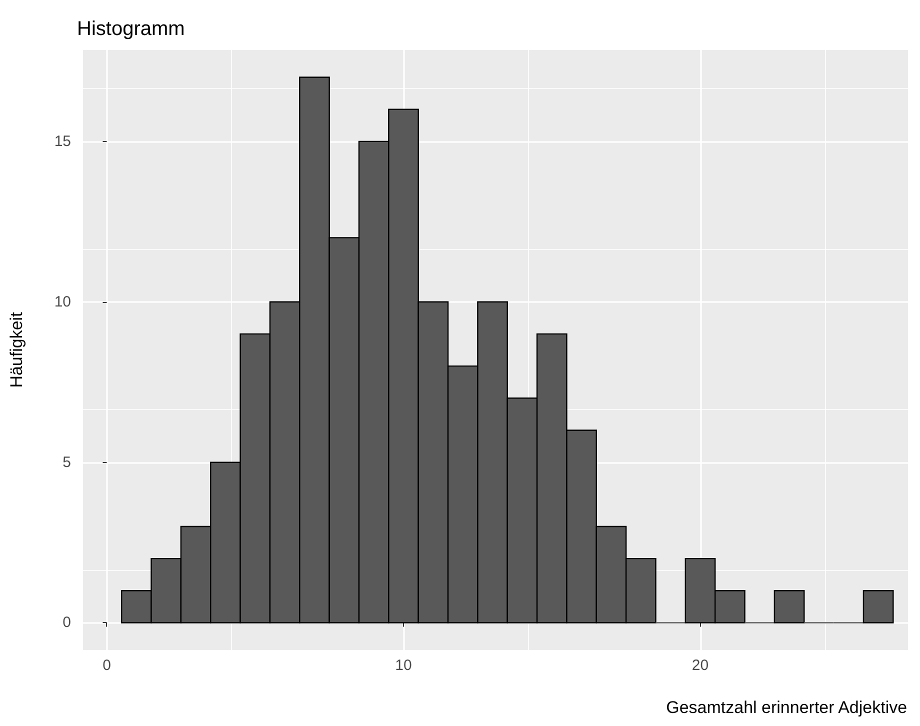 The height and width of the screenshot is (726, 920). Describe the element at coordinates (66, 462) in the screenshot. I see `y-tick-label: 5` at that location.